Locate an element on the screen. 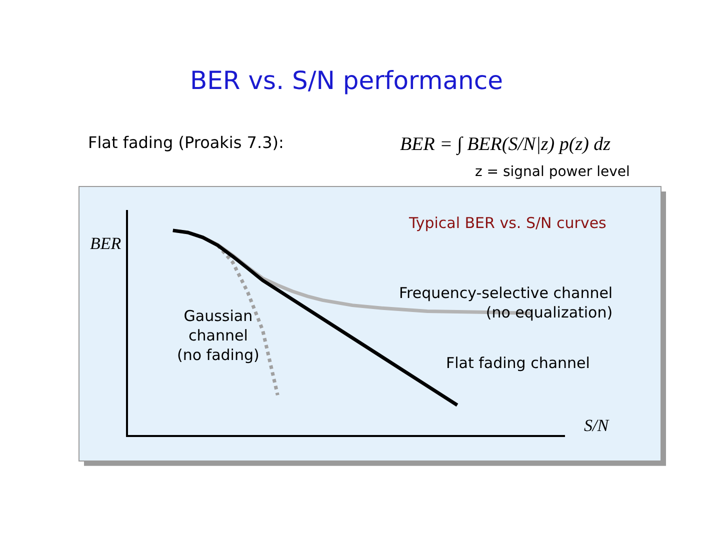 Image resolution: width=720 pixels, height=540 pixels. chart-subtitle: Flat fading (Proakis 7.3): is located at coordinates (186, 142).